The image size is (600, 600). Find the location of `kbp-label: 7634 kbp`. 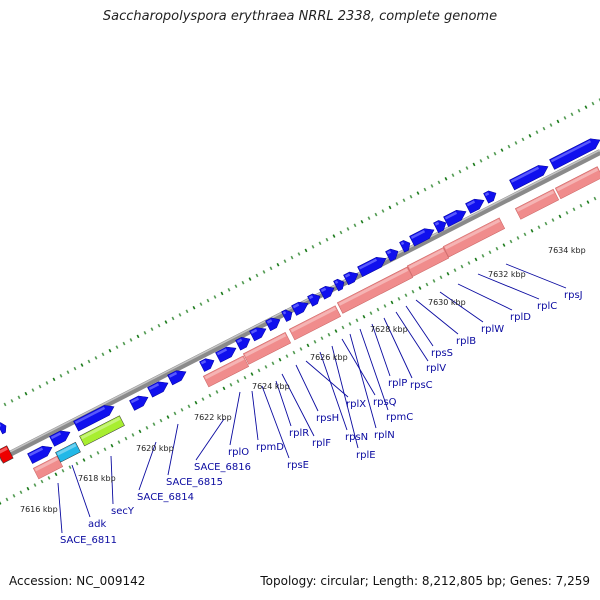

kbp-label: 7634 kbp is located at coordinates (567, 250).